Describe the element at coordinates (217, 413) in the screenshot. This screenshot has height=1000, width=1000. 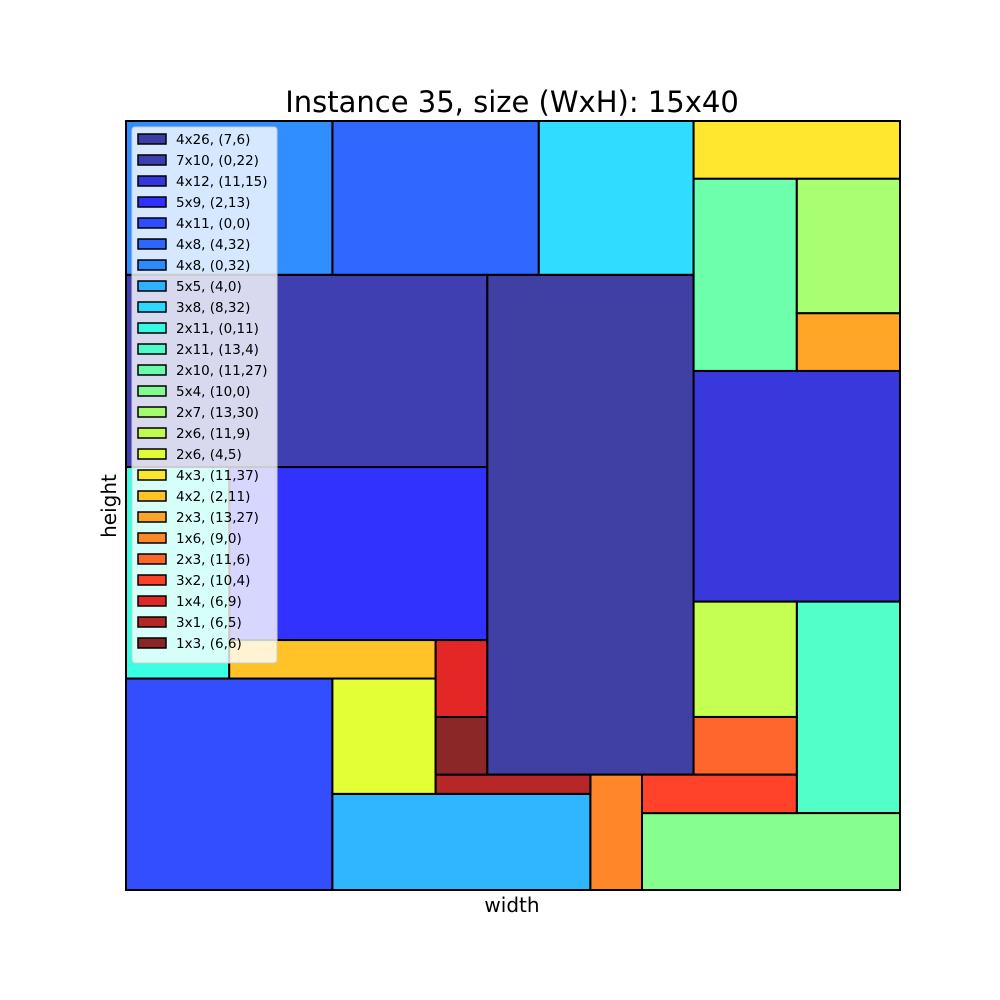
I see `legend-label-13: 2x7, (13,30)` at that location.